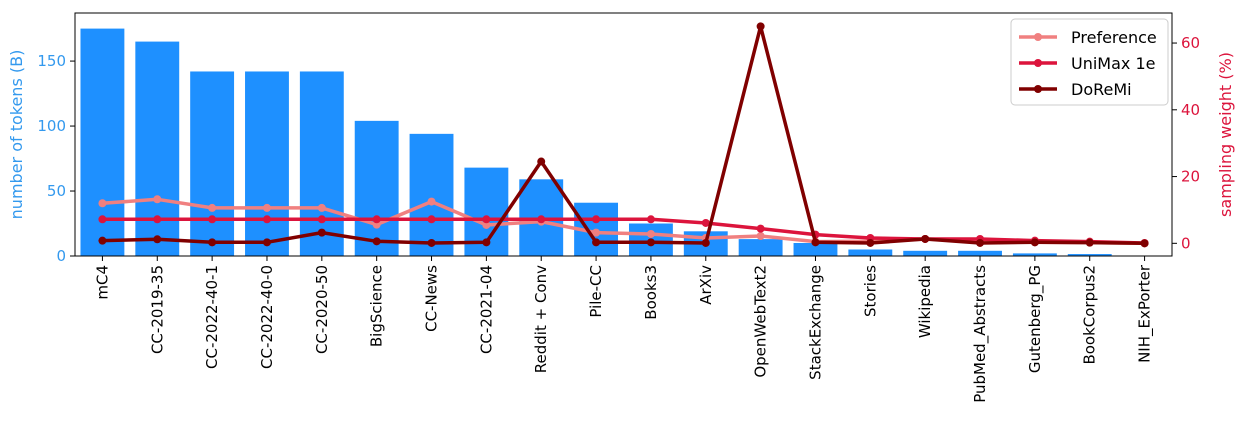 This screenshot has height=431, width=1245. I want to click on bar-stories, so click(870, 252).